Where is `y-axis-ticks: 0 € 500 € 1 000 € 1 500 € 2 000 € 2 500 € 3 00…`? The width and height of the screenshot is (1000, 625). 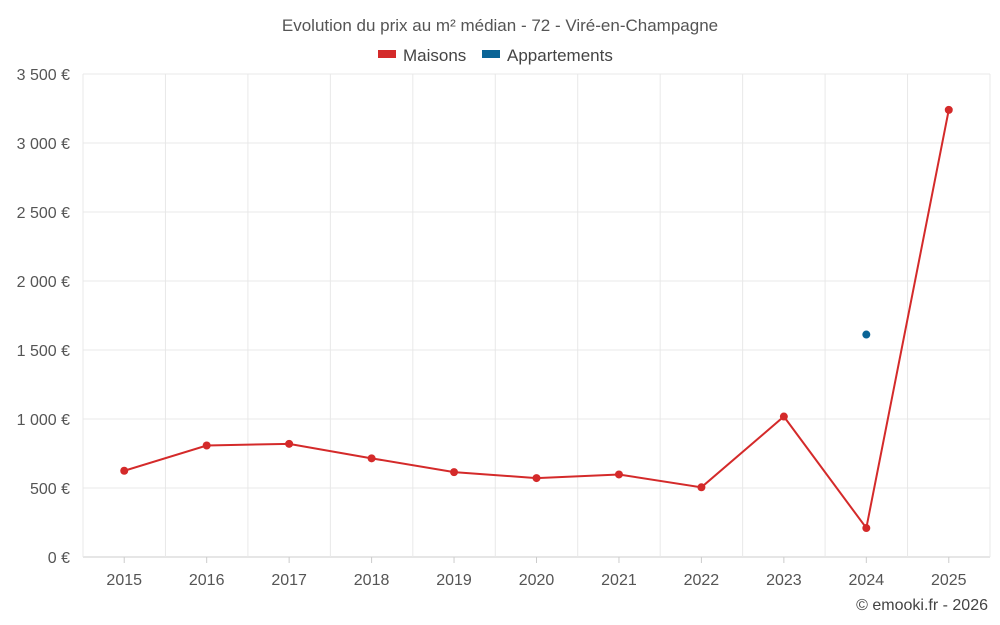
y-axis-ticks: 0 € 500 € 1 000 € 1 500 € 2 000 € 2 500 € 3 00… is located at coordinates (43, 317).